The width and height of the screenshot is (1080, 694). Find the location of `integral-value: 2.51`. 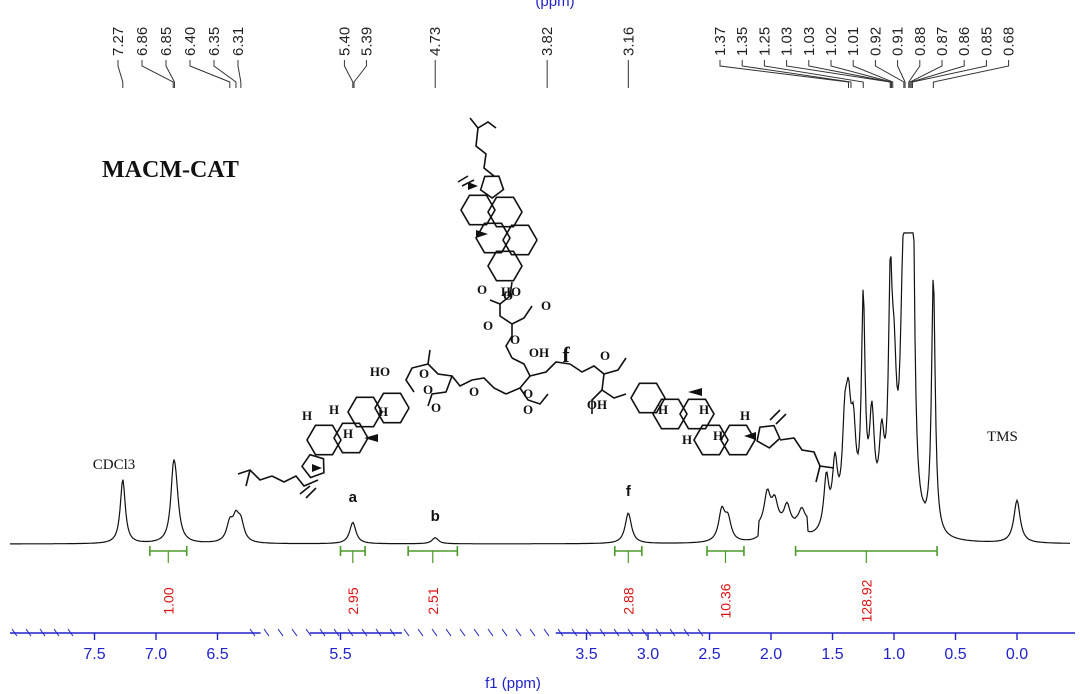

integral-value: 2.51 is located at coordinates (433, 600).